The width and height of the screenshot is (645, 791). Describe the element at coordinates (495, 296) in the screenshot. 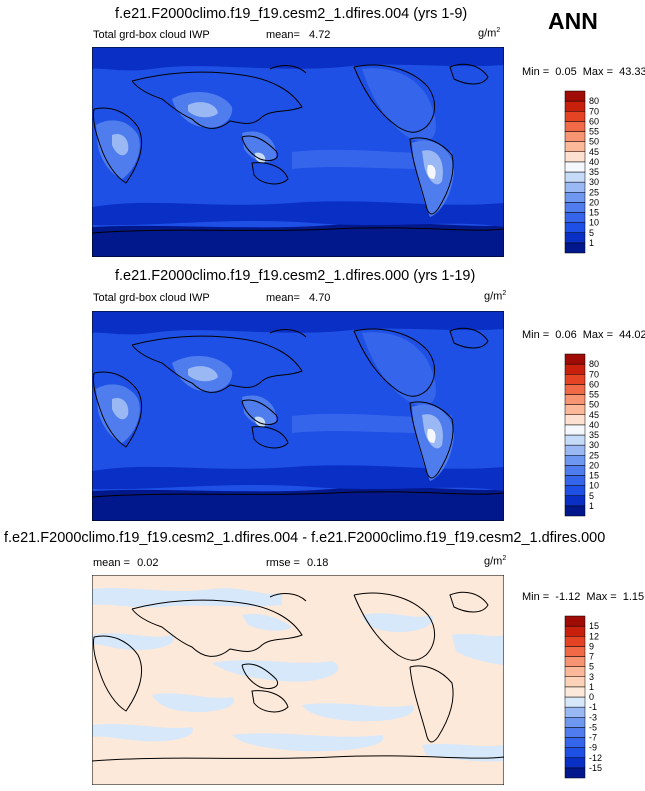

I see `panel-2-unit: g/m2` at that location.